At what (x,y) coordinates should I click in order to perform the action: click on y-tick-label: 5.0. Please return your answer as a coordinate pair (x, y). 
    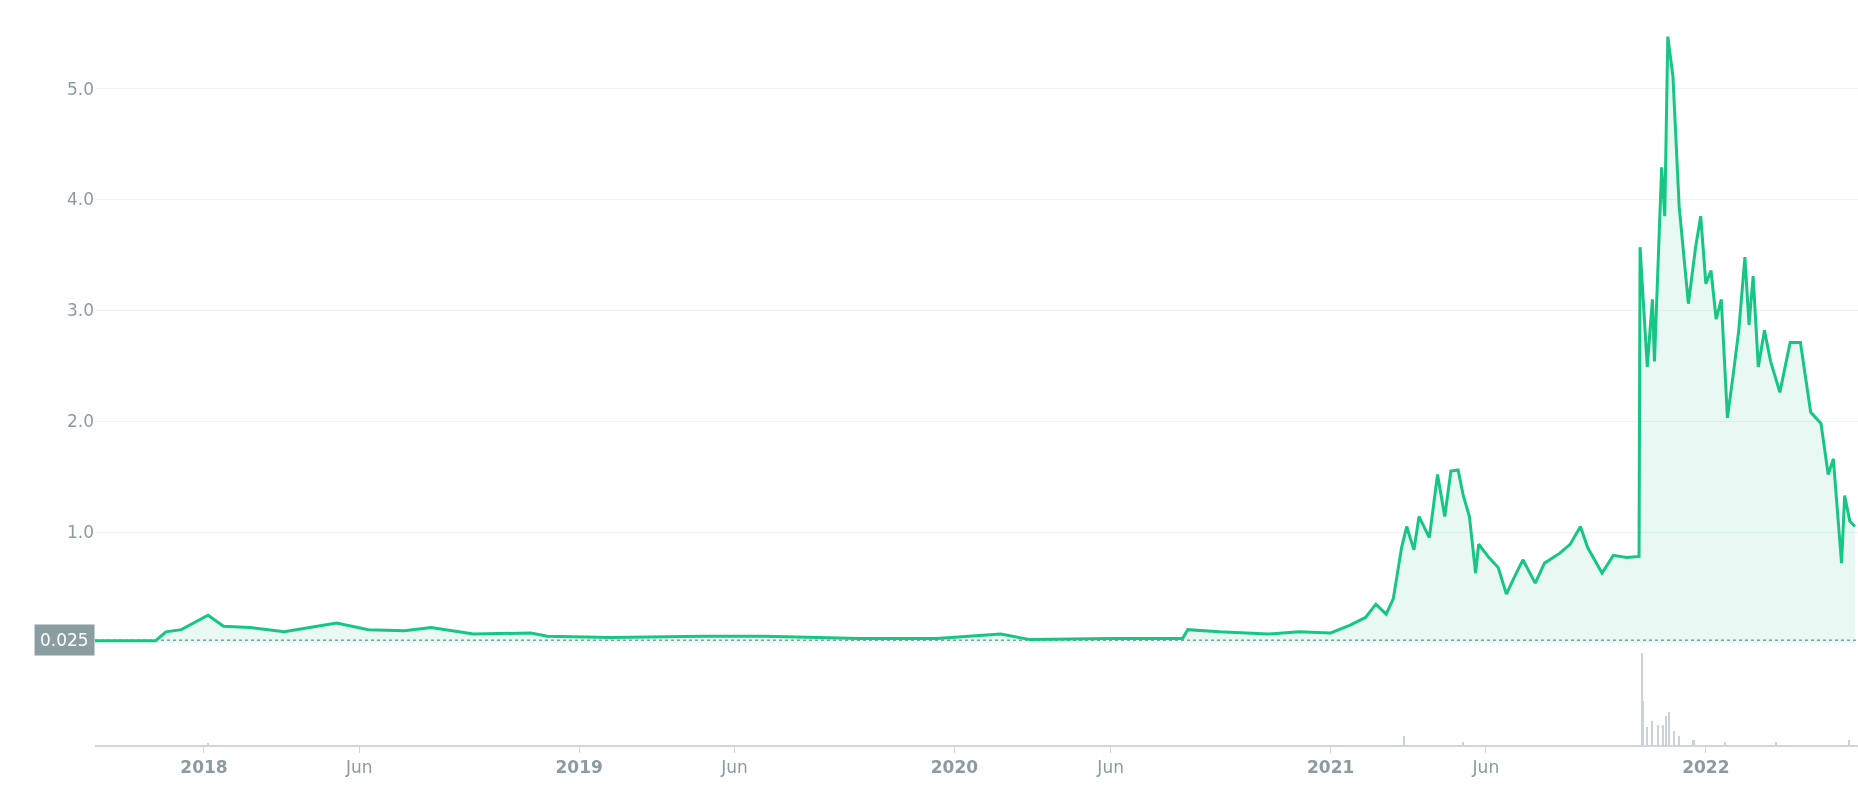
    Looking at the image, I should click on (80, 88).